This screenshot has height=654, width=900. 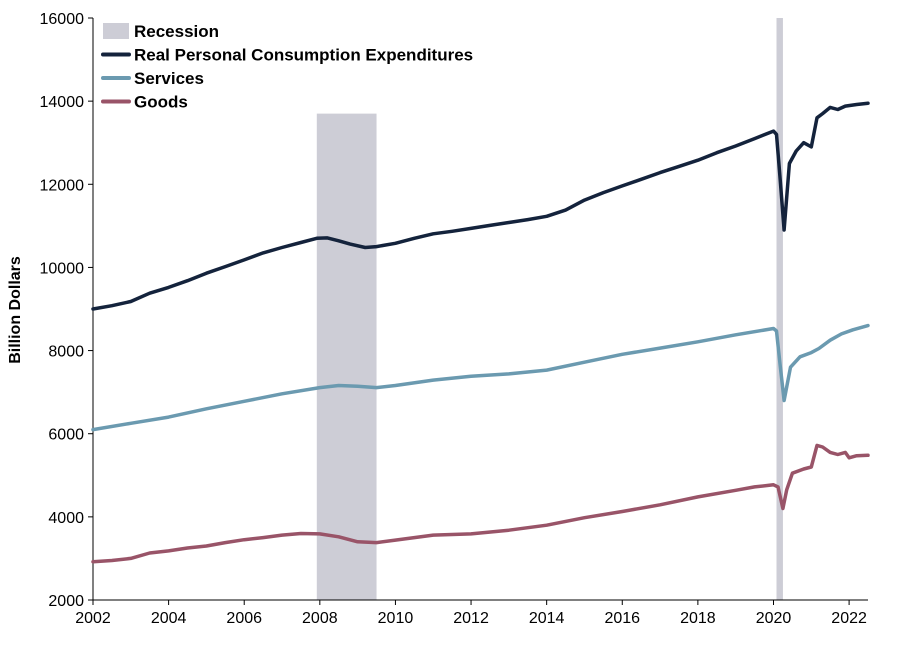 I want to click on legend-label-services: Services, so click(x=169, y=78).